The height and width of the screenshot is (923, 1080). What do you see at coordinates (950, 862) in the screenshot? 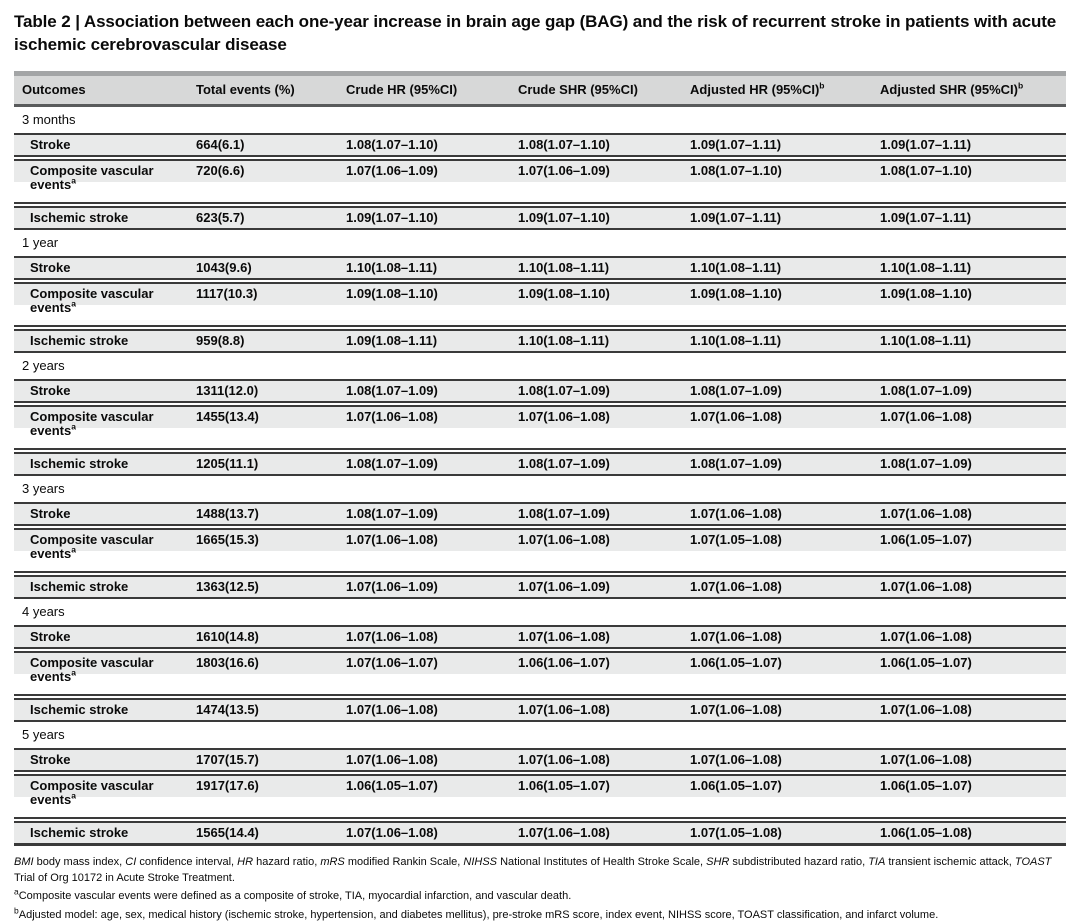
I see `abbreviation-definition: transient ischemic attack,` at bounding box center [950, 862].